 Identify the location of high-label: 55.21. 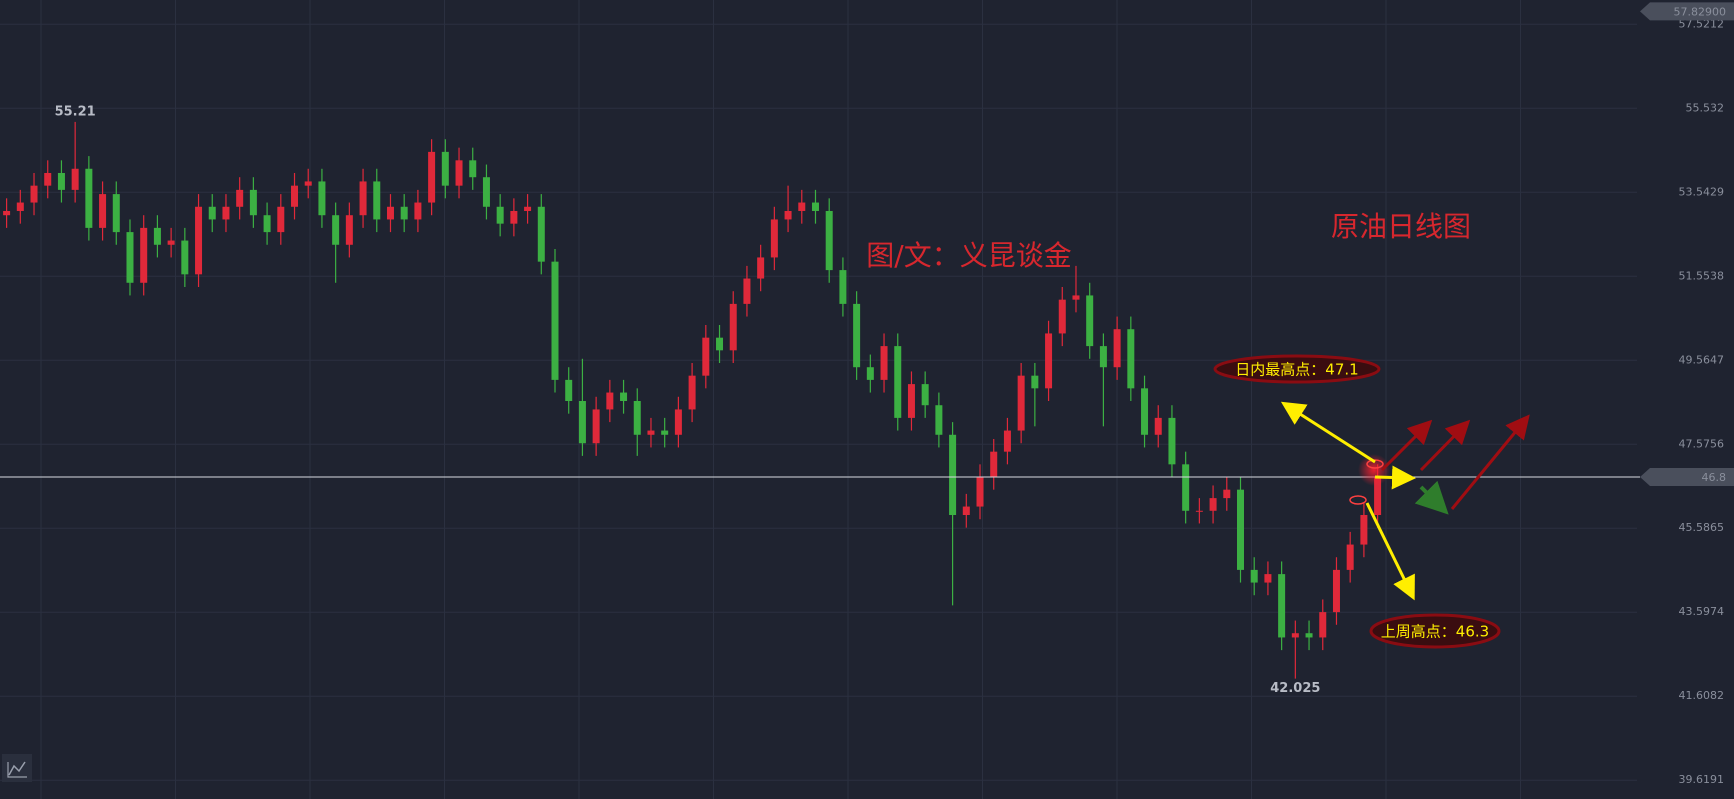
(75, 111).